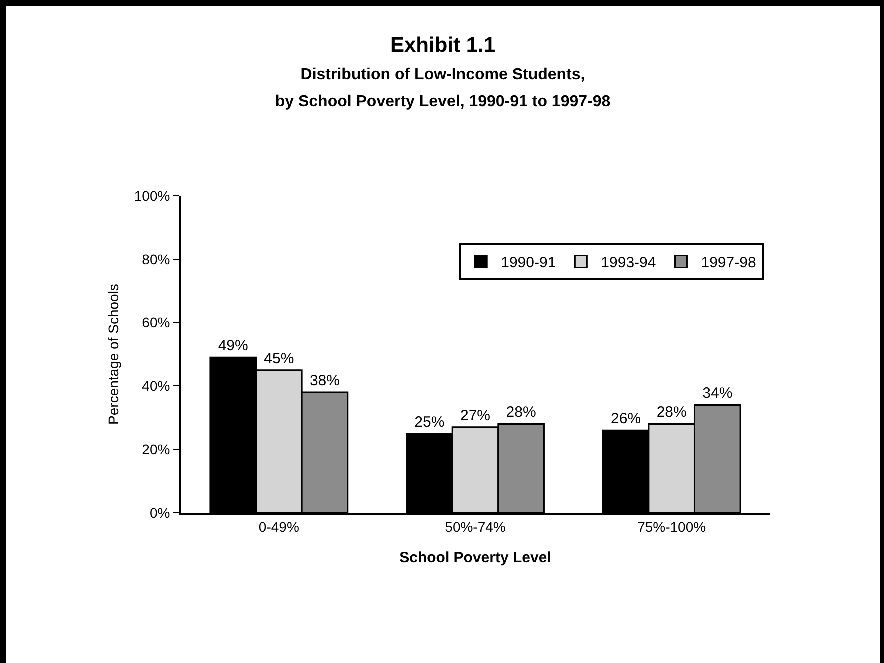  Describe the element at coordinates (113, 354) in the screenshot. I see `y-axis-title: Percentage of Schools` at that location.